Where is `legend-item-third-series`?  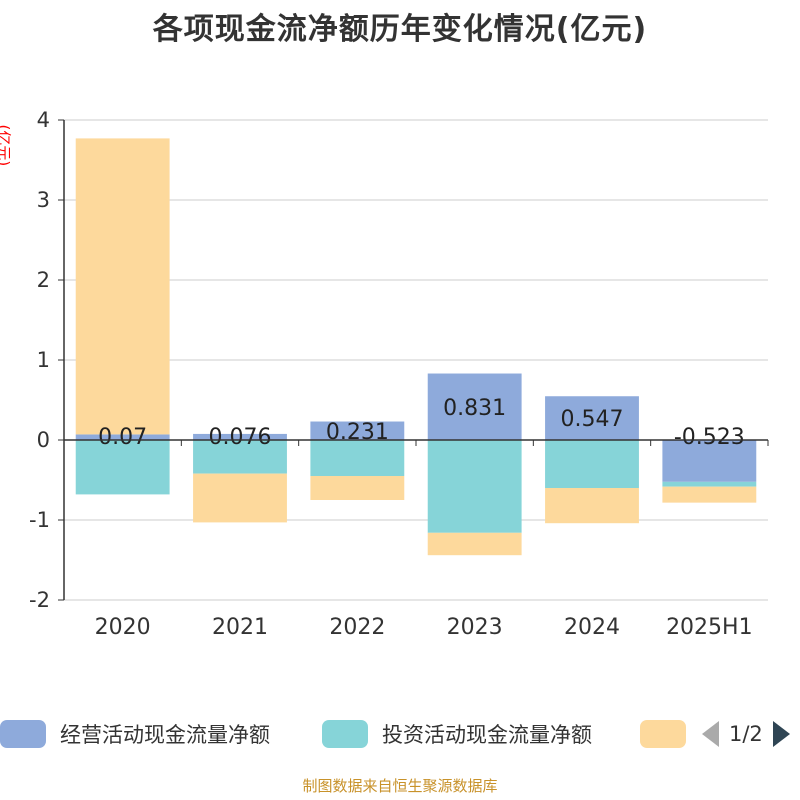 legend-item-third-series is located at coordinates (670, 734).